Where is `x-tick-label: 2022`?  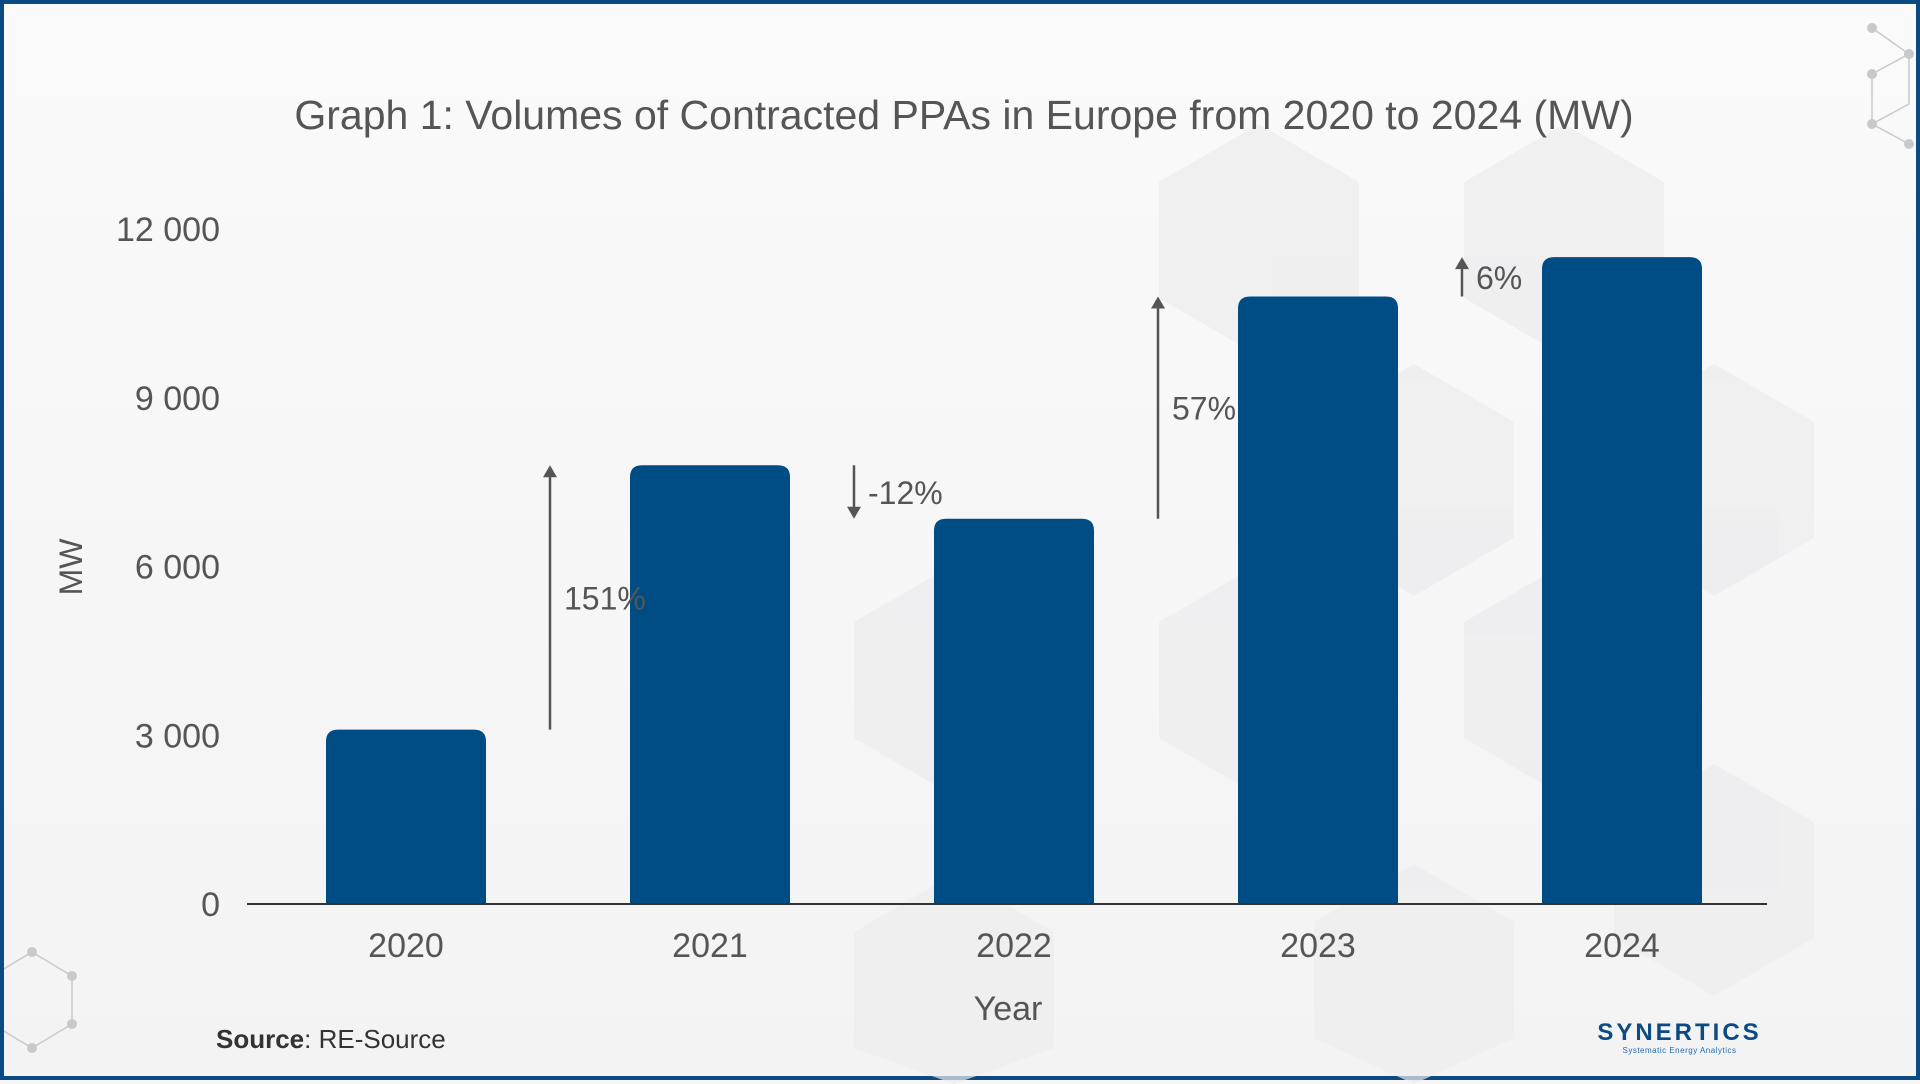
x-tick-label: 2022 is located at coordinates (1014, 946).